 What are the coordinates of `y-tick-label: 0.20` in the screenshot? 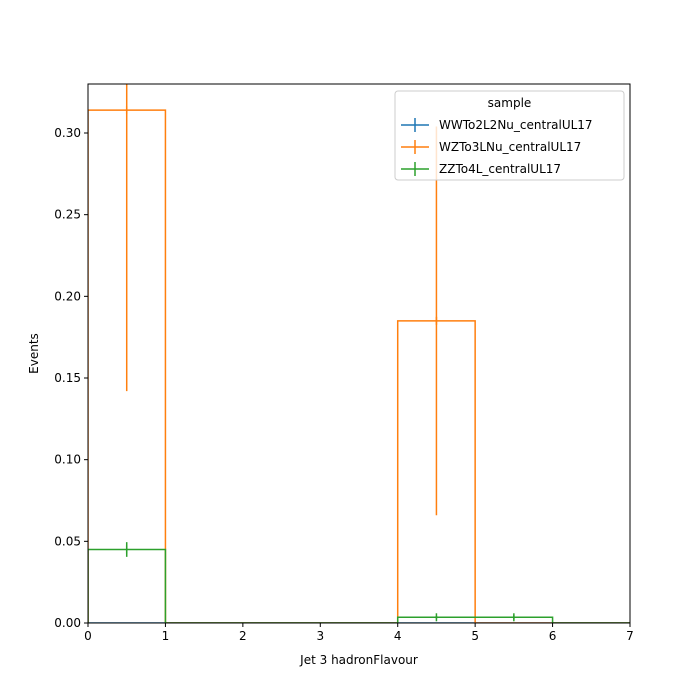 It's located at (67, 296).